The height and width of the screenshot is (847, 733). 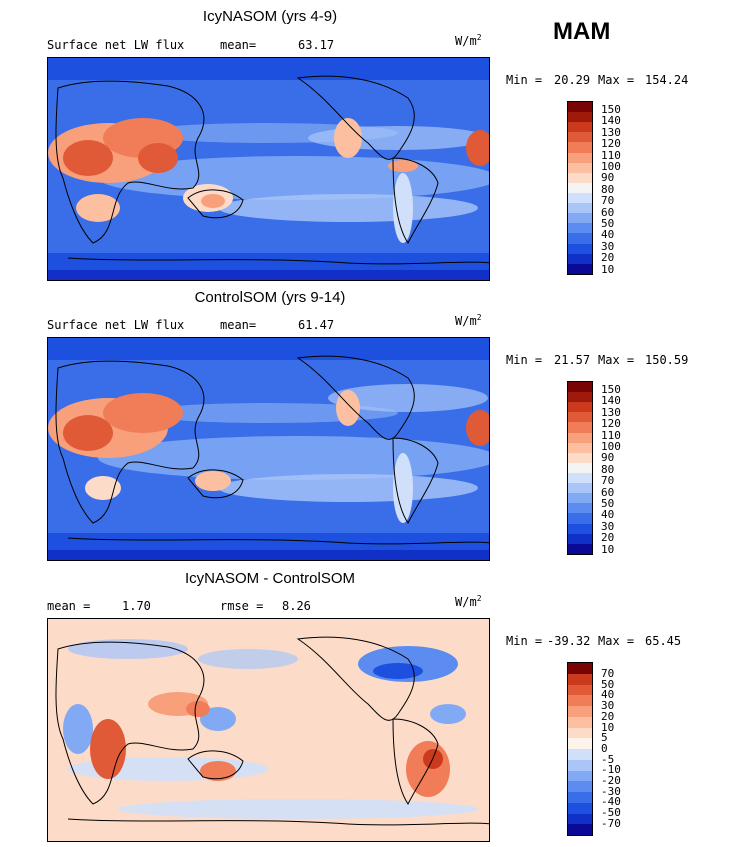 What do you see at coordinates (611, 389) in the screenshot?
I see `colorbar-tick-label: 150` at bounding box center [611, 389].